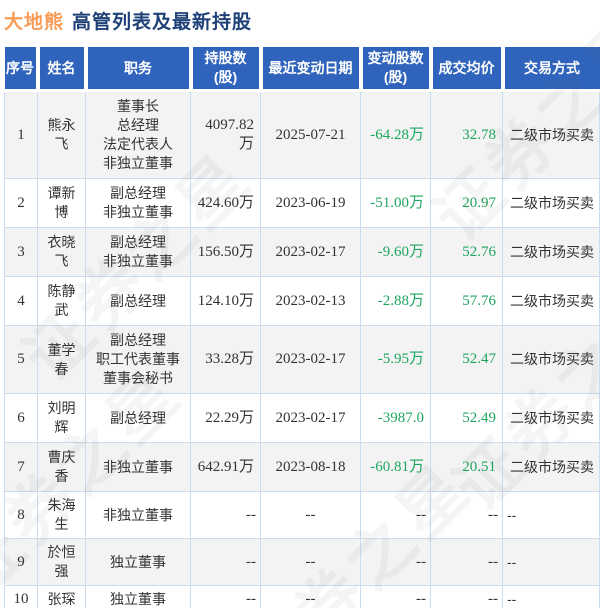  I want to click on cell-change-date: 2023-02-17, so click(310, 359).